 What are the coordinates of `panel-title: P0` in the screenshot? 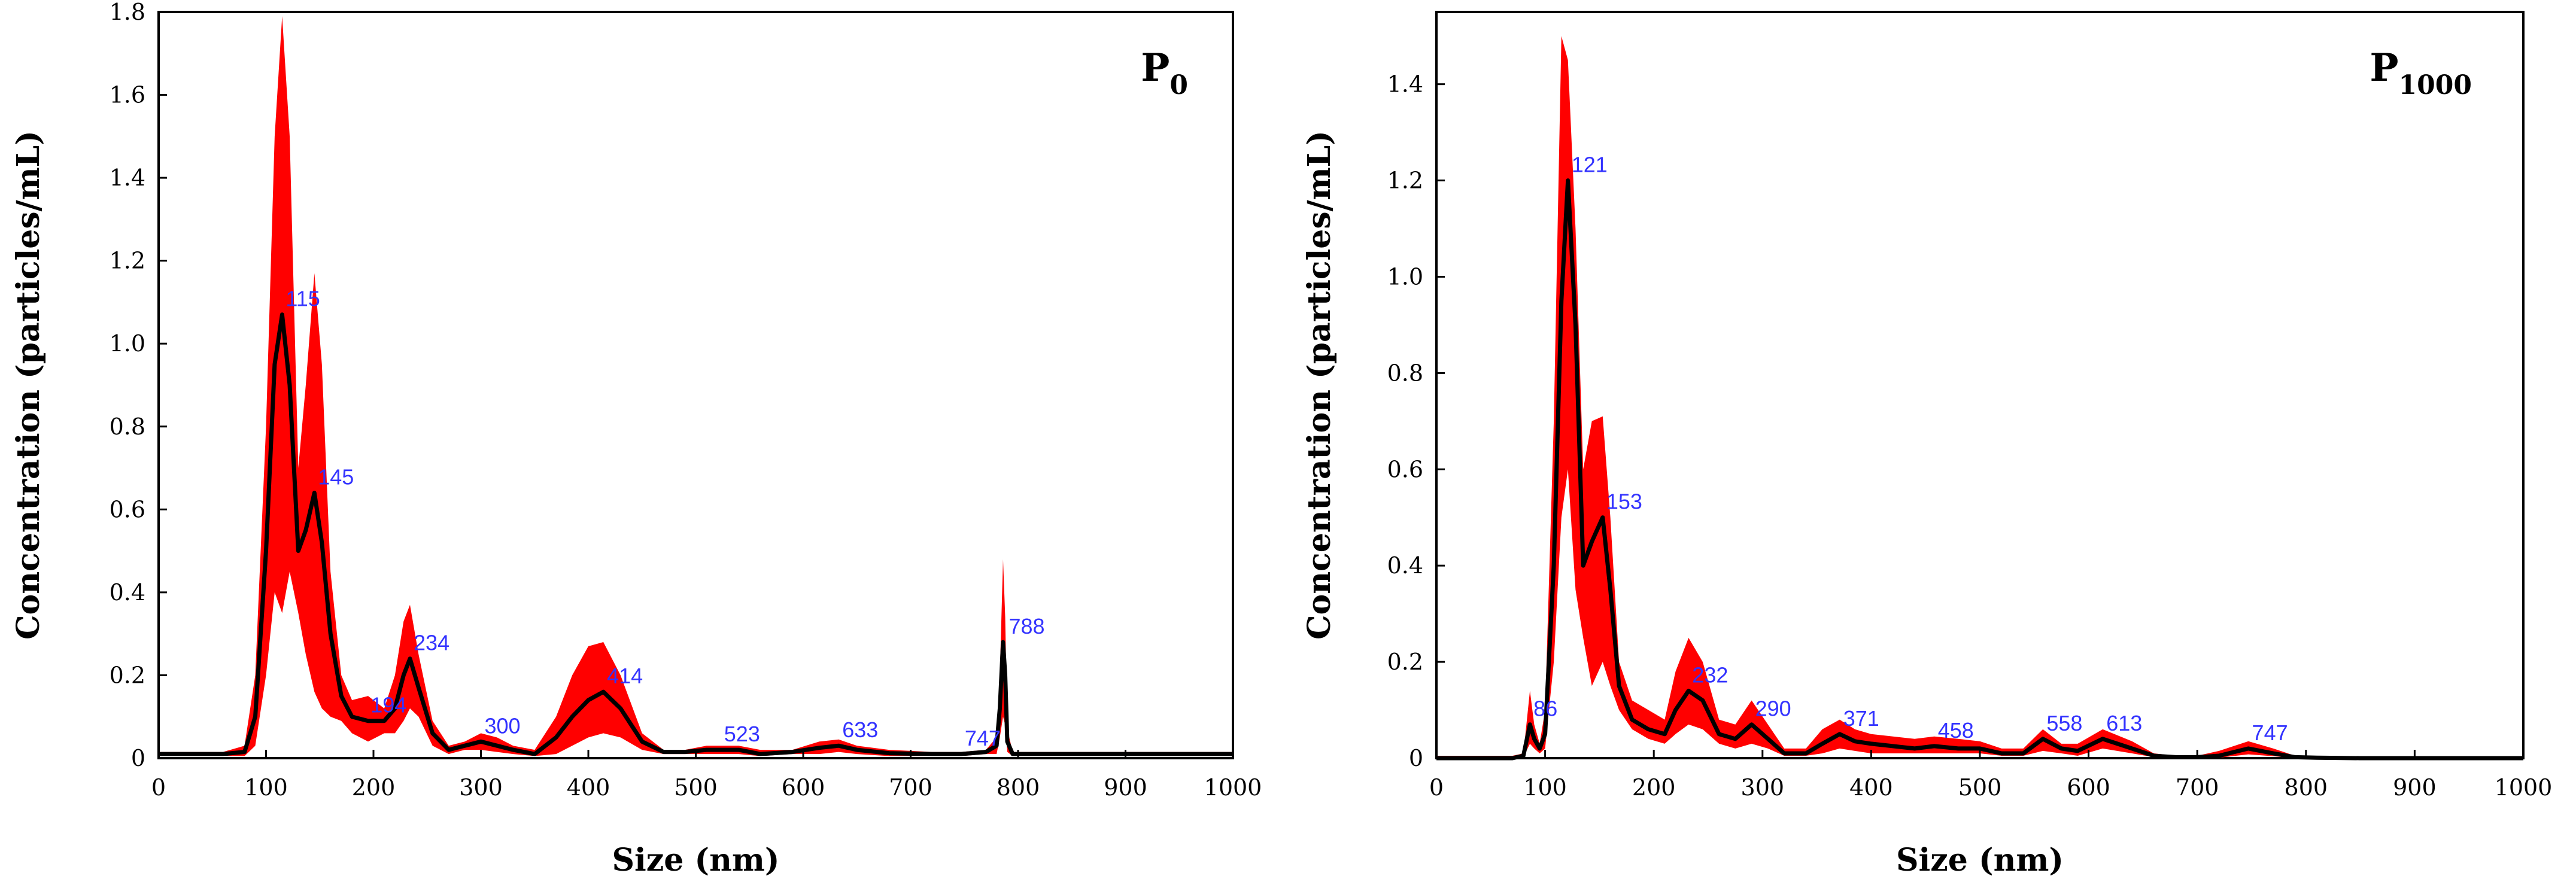 It's located at (1164, 73).